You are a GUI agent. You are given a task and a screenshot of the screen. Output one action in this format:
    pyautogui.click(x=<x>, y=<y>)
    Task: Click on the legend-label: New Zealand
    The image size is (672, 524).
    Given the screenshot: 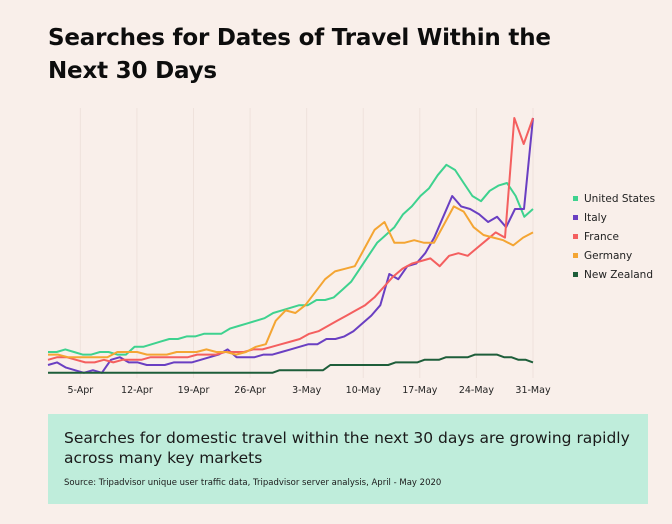 What is the action you would take?
    pyautogui.click(x=618, y=275)
    